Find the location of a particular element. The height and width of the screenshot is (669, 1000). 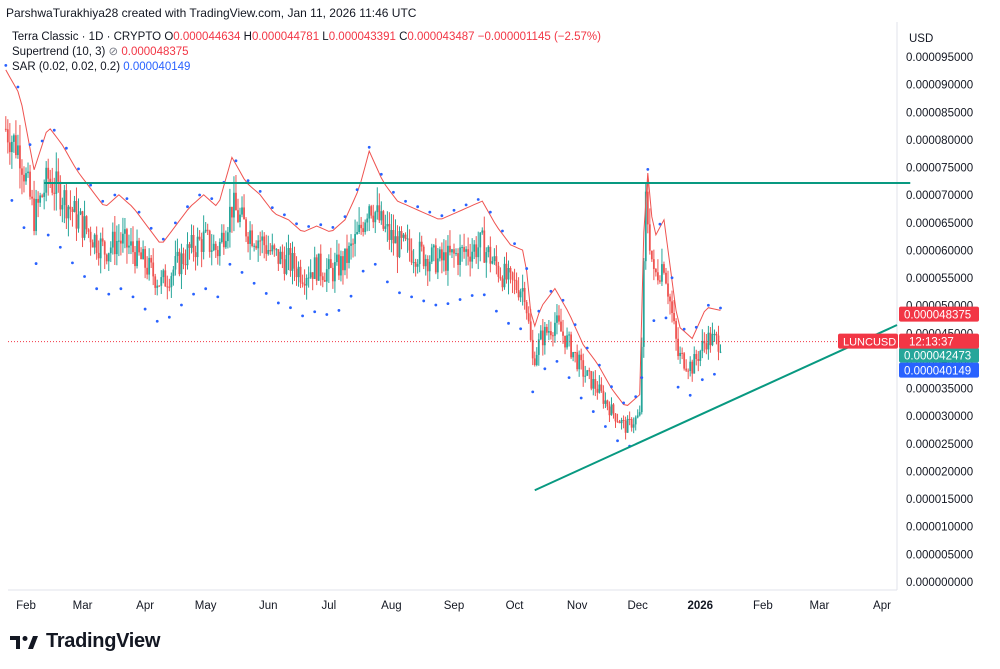

support-trendline is located at coordinates (716, 408).